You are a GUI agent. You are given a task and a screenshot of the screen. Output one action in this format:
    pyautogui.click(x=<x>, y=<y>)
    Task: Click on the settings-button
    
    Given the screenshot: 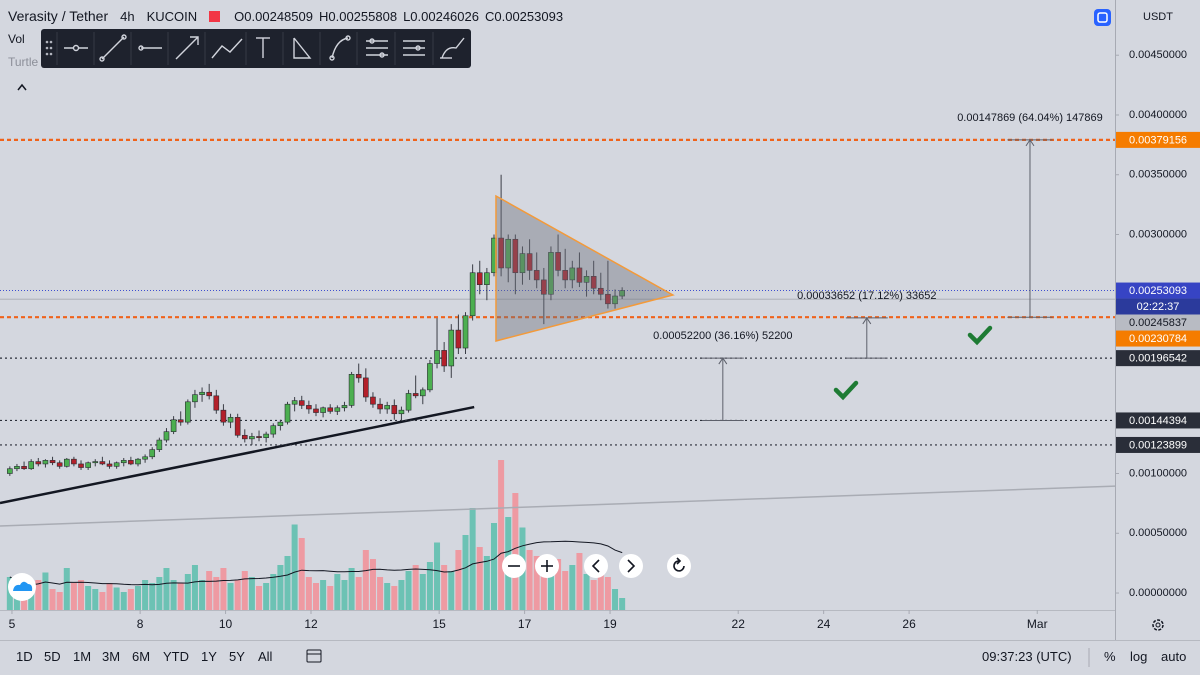 What is the action you would take?
    pyautogui.click(x=1158, y=625)
    